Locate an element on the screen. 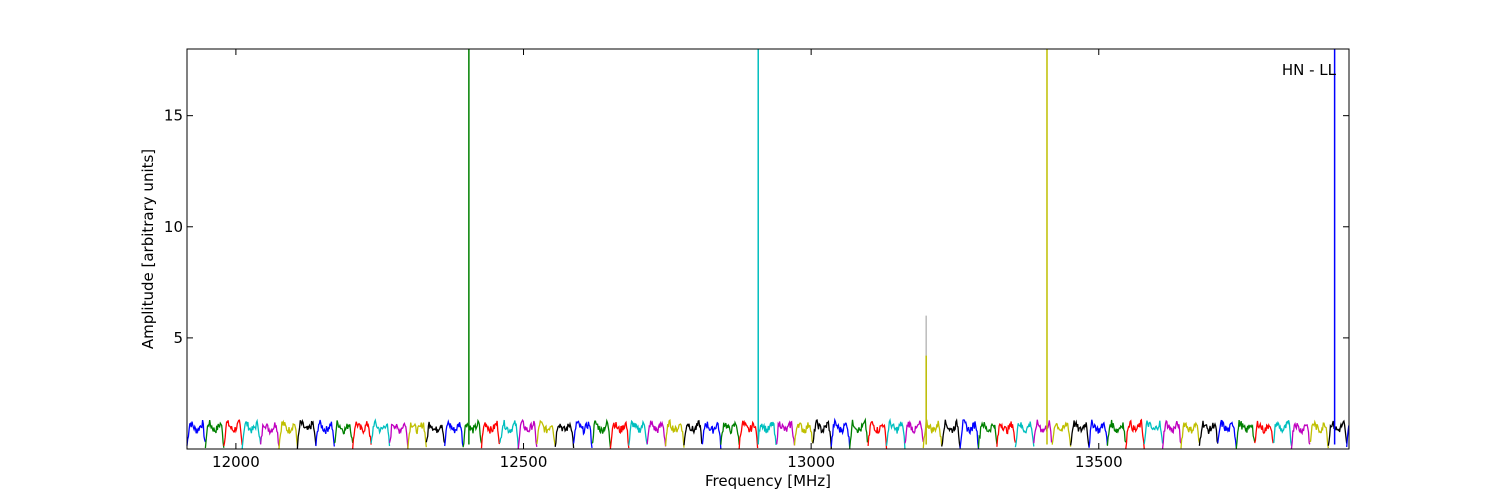 The height and width of the screenshot is (500, 1500). x-tick-label: 12000 is located at coordinates (236, 462).